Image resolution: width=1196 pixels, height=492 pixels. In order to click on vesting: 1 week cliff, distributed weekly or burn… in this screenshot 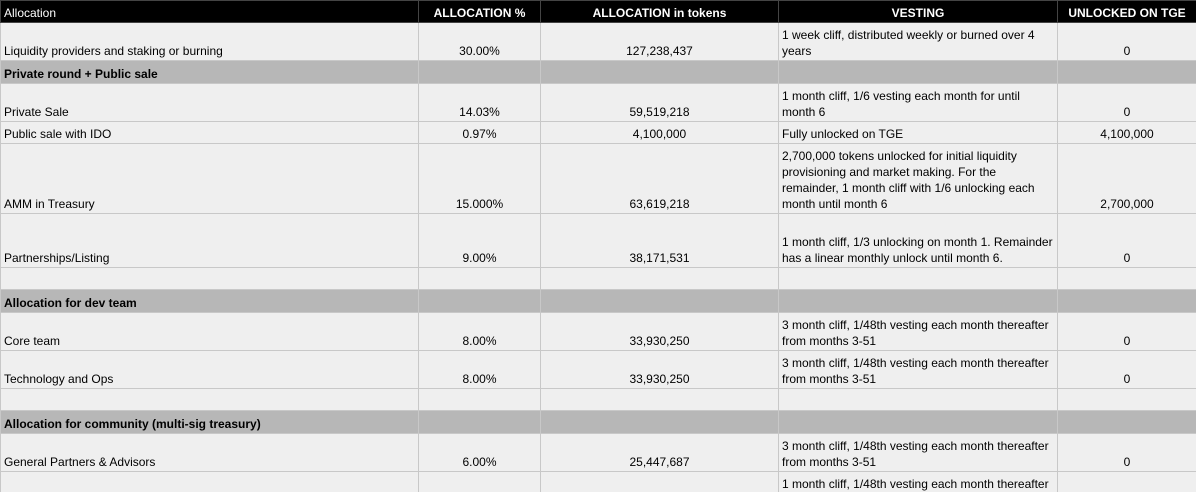, I will do `click(918, 41)`.